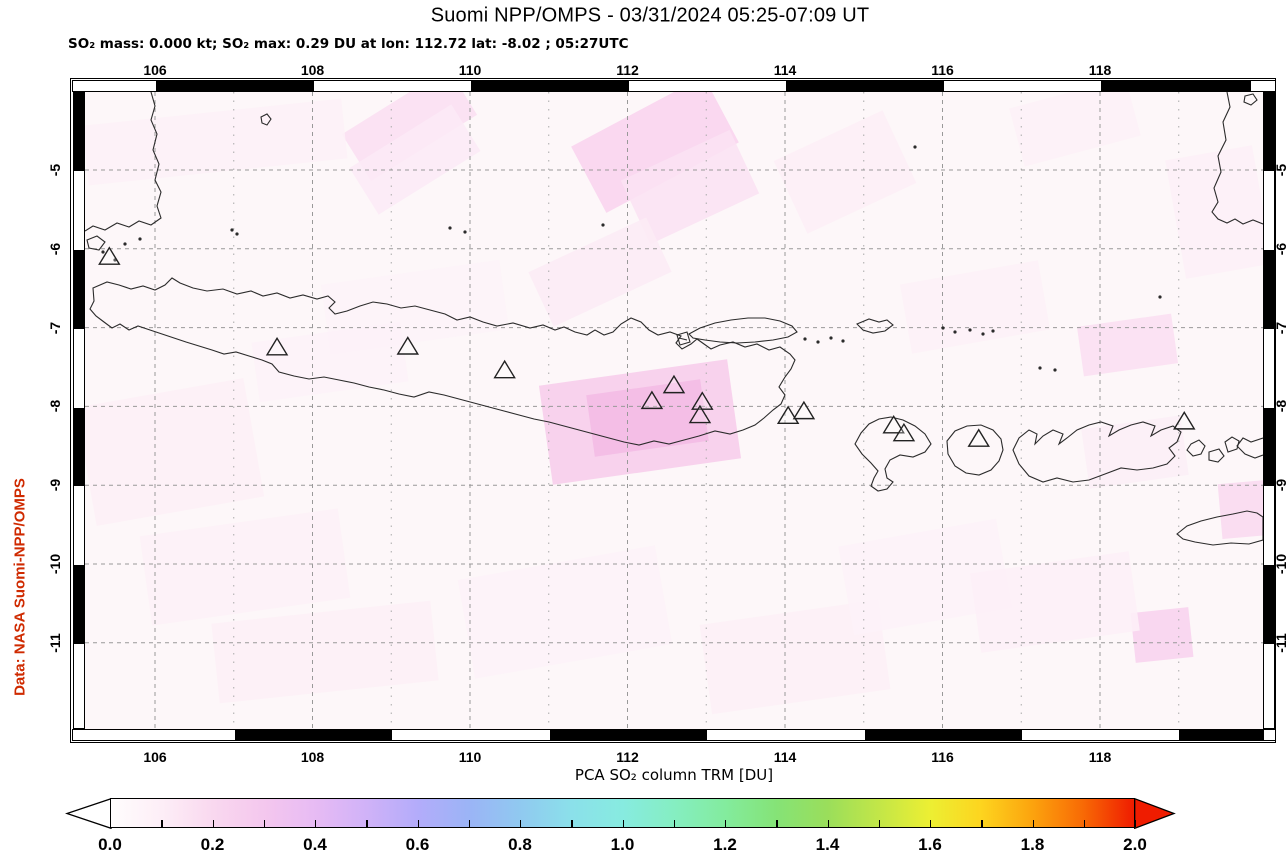  What do you see at coordinates (893, 454) in the screenshot?
I see `coast-bali` at bounding box center [893, 454].